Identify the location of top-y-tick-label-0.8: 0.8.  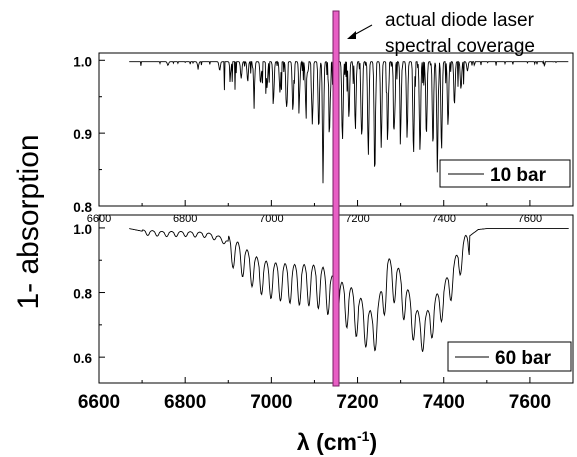
(82, 207).